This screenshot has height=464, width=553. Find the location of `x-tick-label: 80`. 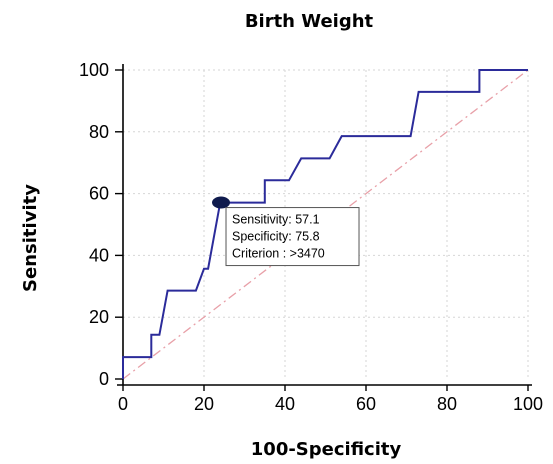

x-tick-label: 80 is located at coordinates (447, 404).